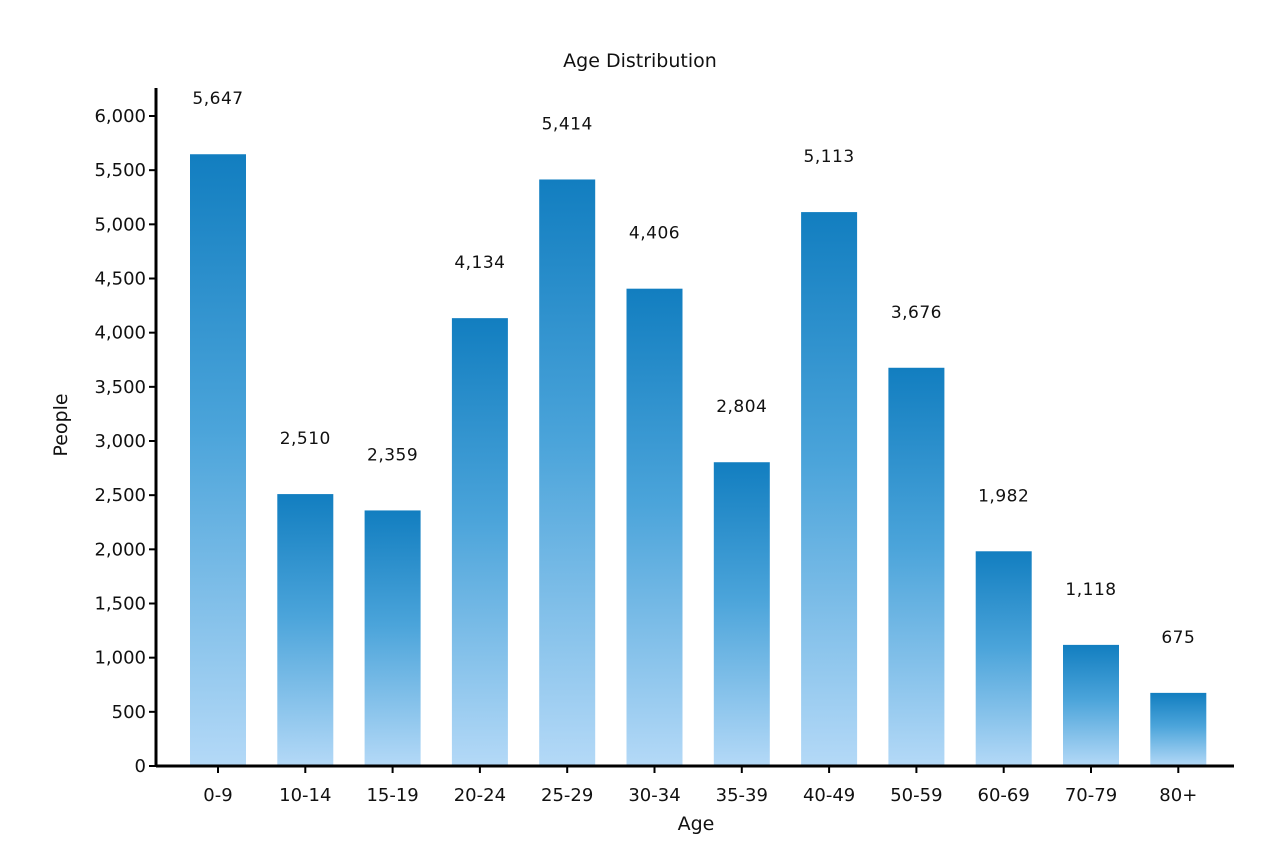 The width and height of the screenshot is (1267, 859). I want to click on bar-value-label: 675, so click(1178, 638).